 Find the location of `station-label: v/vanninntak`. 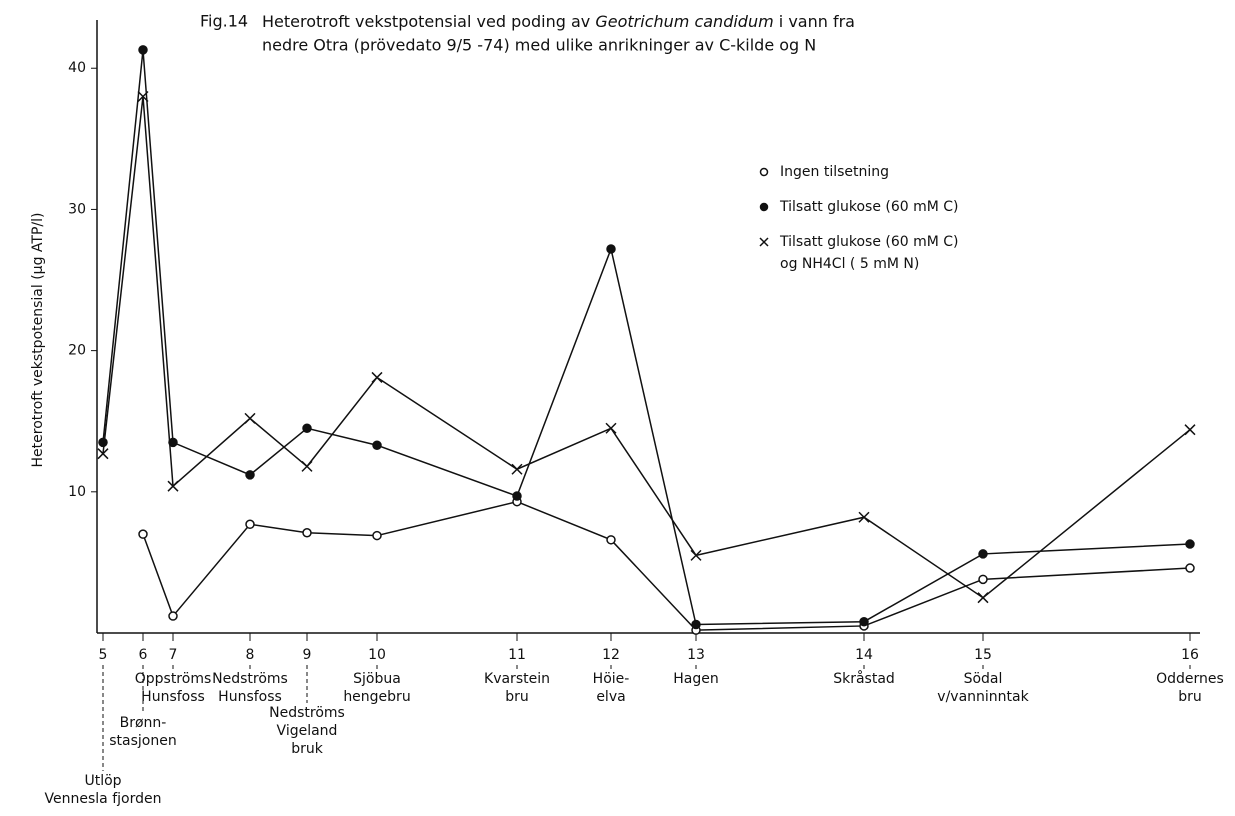

station-label: v/vanninntak is located at coordinates (983, 697).